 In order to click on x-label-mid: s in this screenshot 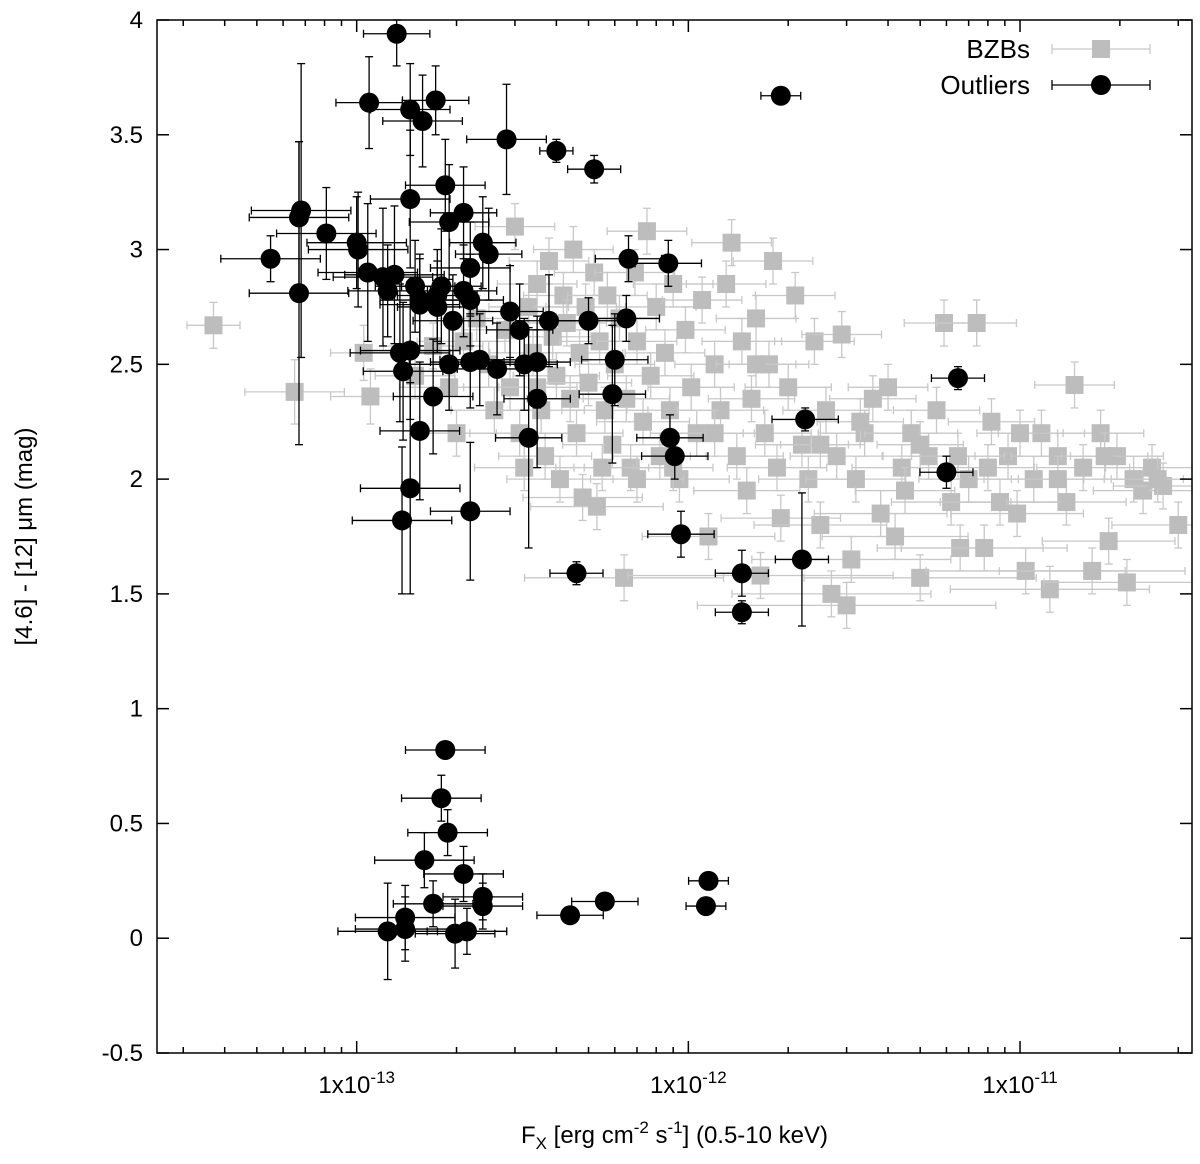, I will do `click(658, 1135)`.